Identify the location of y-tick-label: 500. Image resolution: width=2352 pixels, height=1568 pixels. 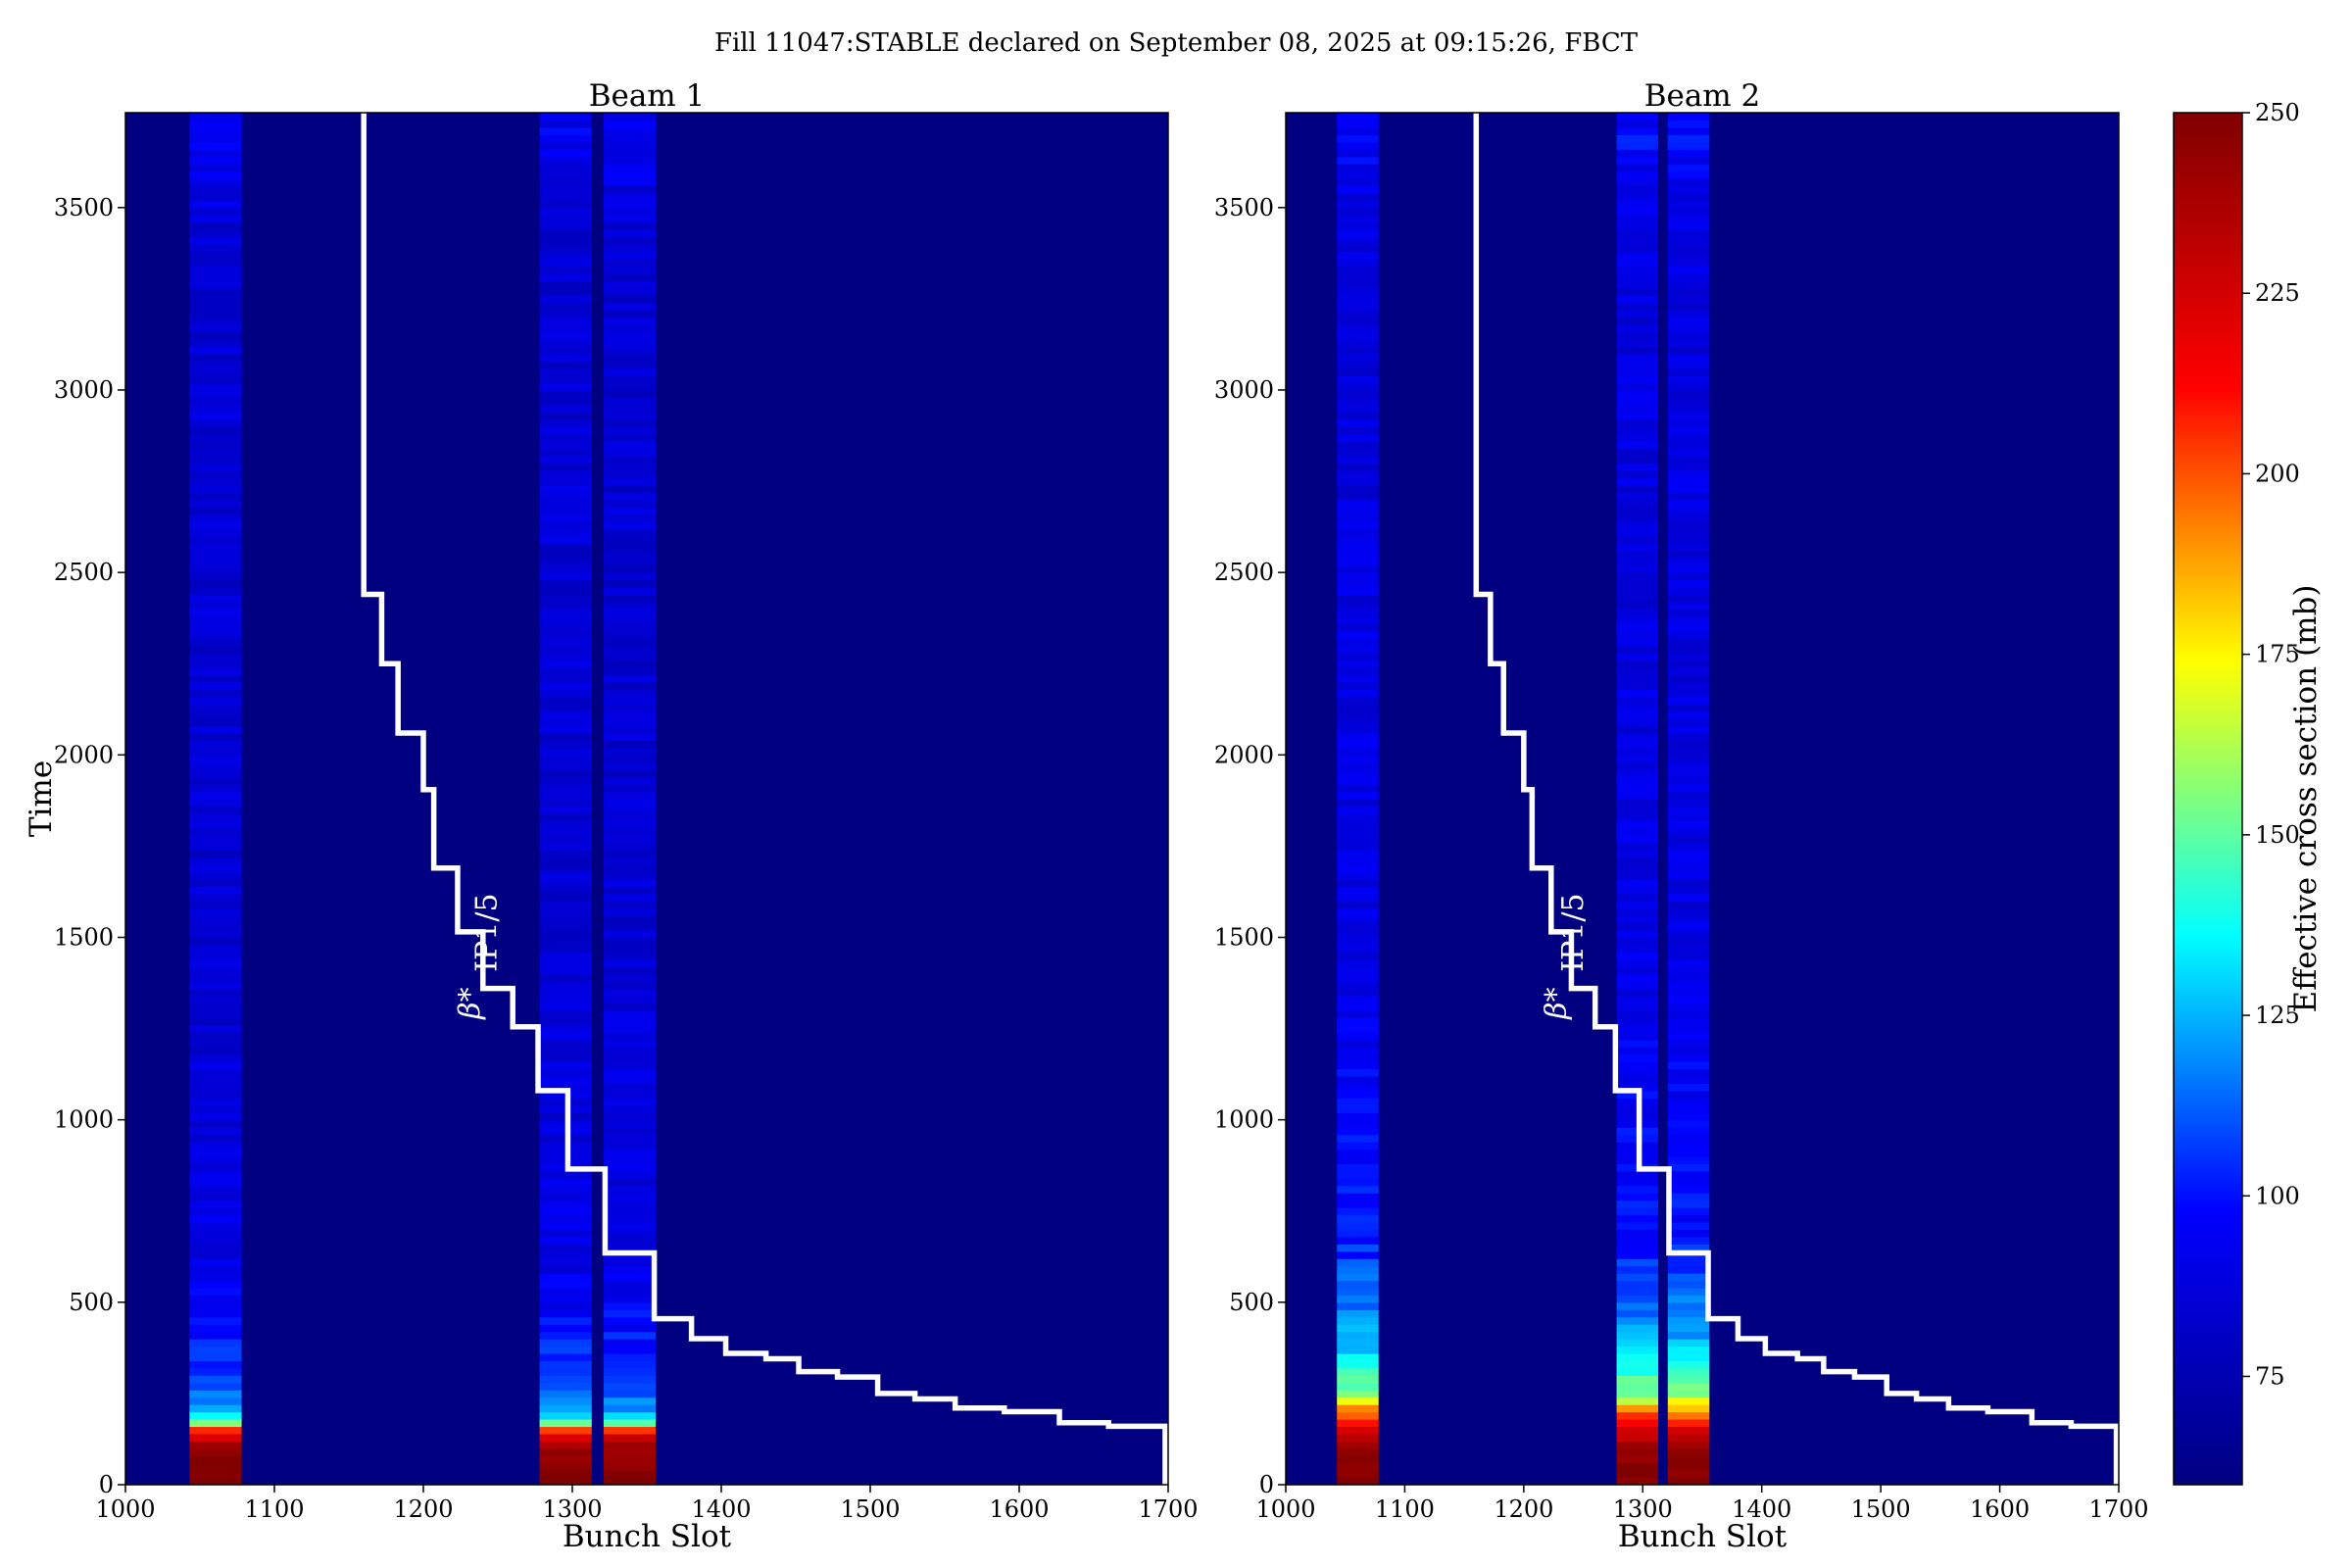
(91, 1302).